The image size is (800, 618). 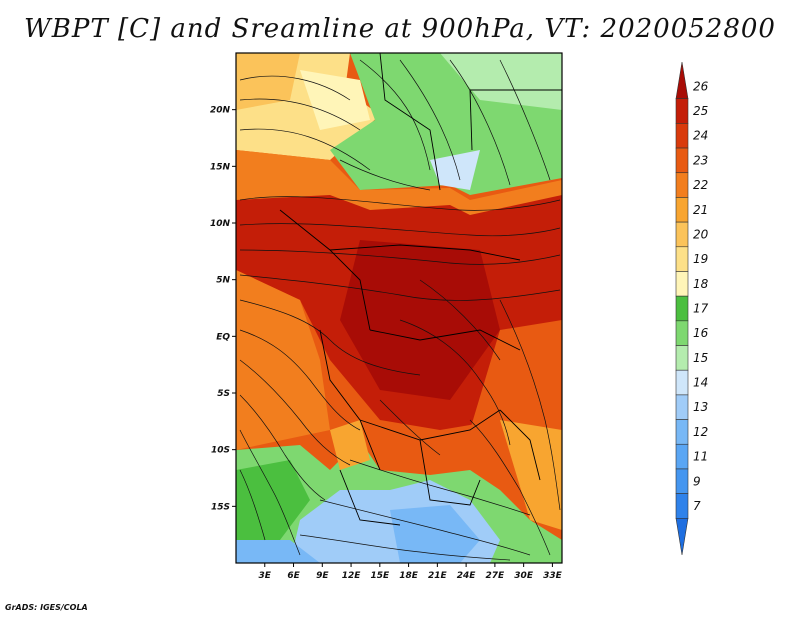 What do you see at coordinates (700, 185) in the screenshot?
I see `colorbar-label: 22` at bounding box center [700, 185].